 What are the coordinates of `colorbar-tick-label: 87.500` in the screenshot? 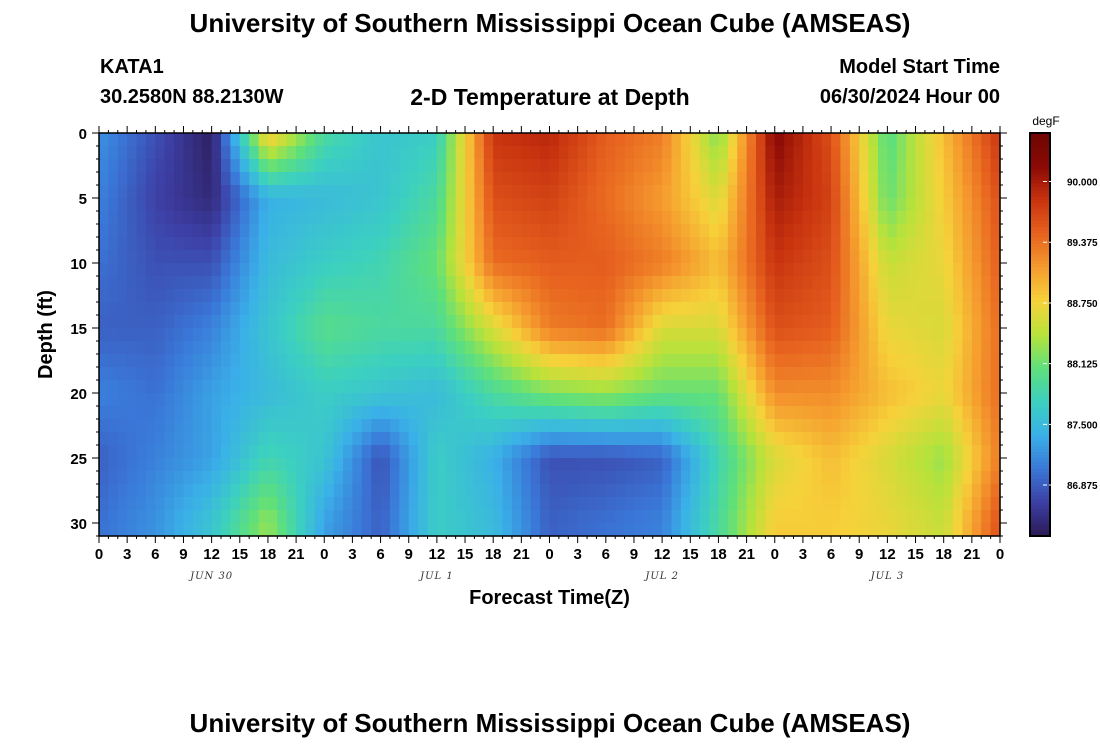 It's located at (1082, 425).